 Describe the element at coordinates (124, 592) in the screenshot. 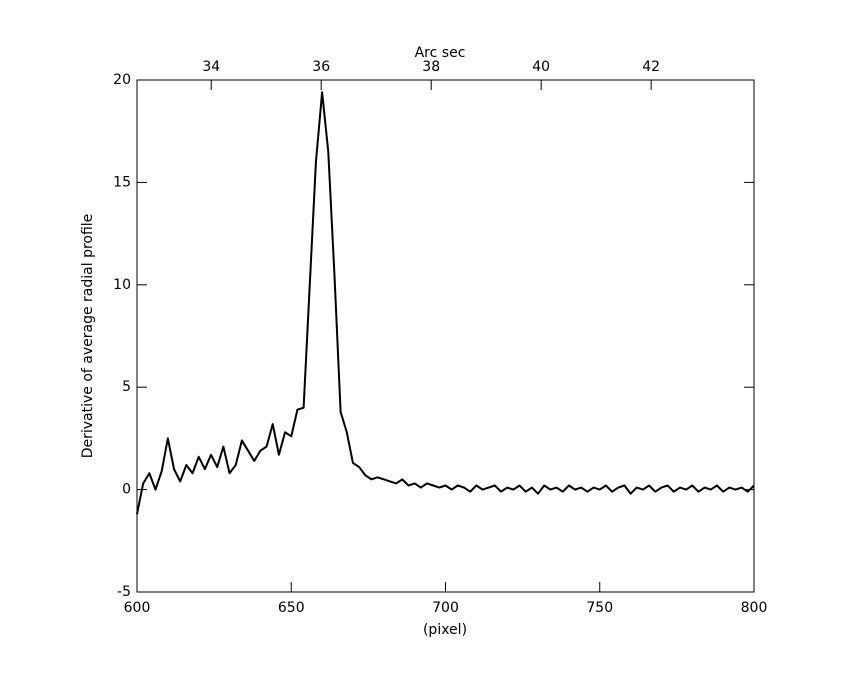

I see `y-tick-label: -5` at that location.